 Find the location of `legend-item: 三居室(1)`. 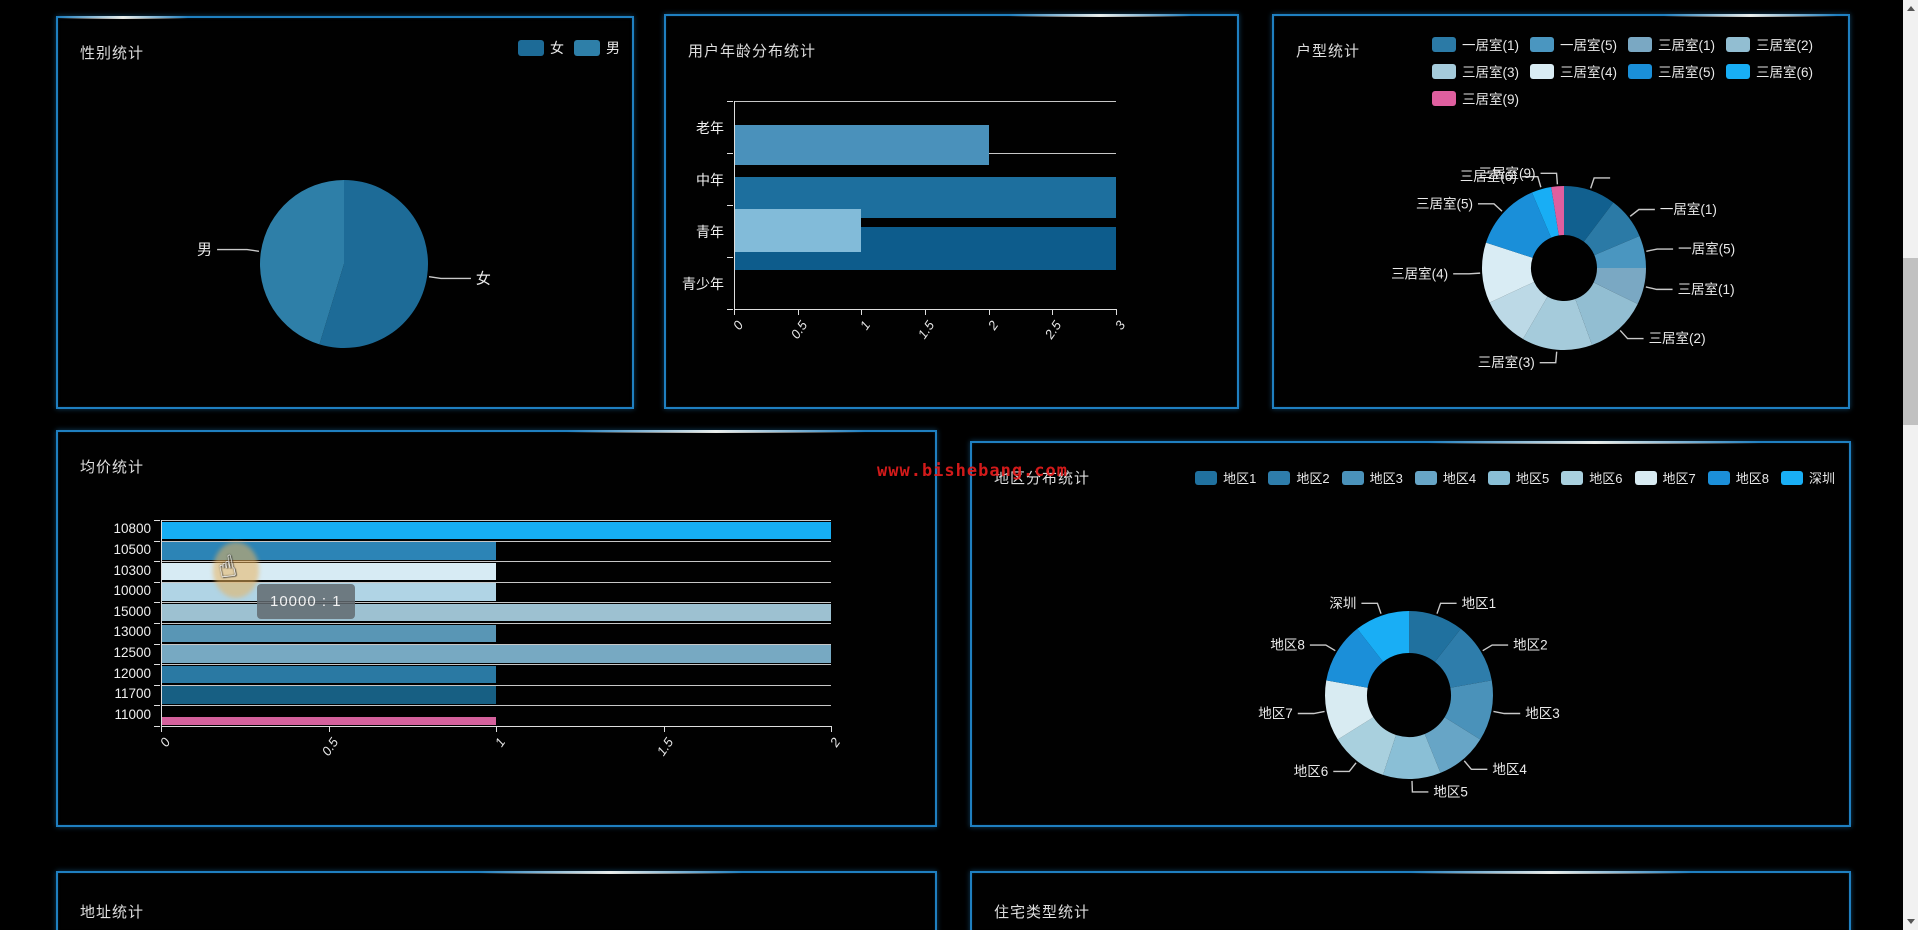

legend-item: 三居室(1) is located at coordinates (1677, 44).